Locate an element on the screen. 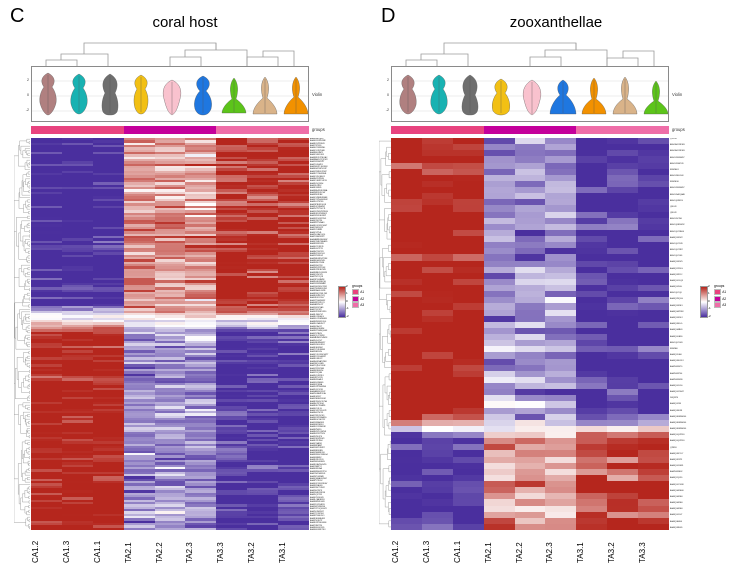 Image resolution: width=741 pixels, height=563 pixels. row-label: A0A1Y7UDSM98 is located at coordinates (317, 349).